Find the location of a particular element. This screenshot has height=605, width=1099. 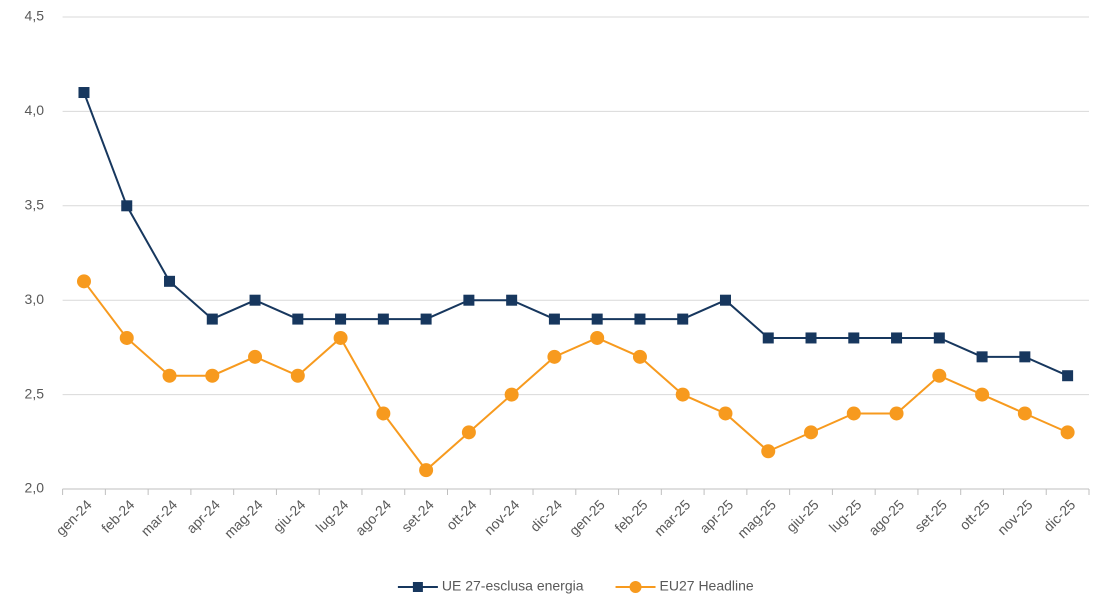

legend-item: EU27 Headline is located at coordinates (684, 586).